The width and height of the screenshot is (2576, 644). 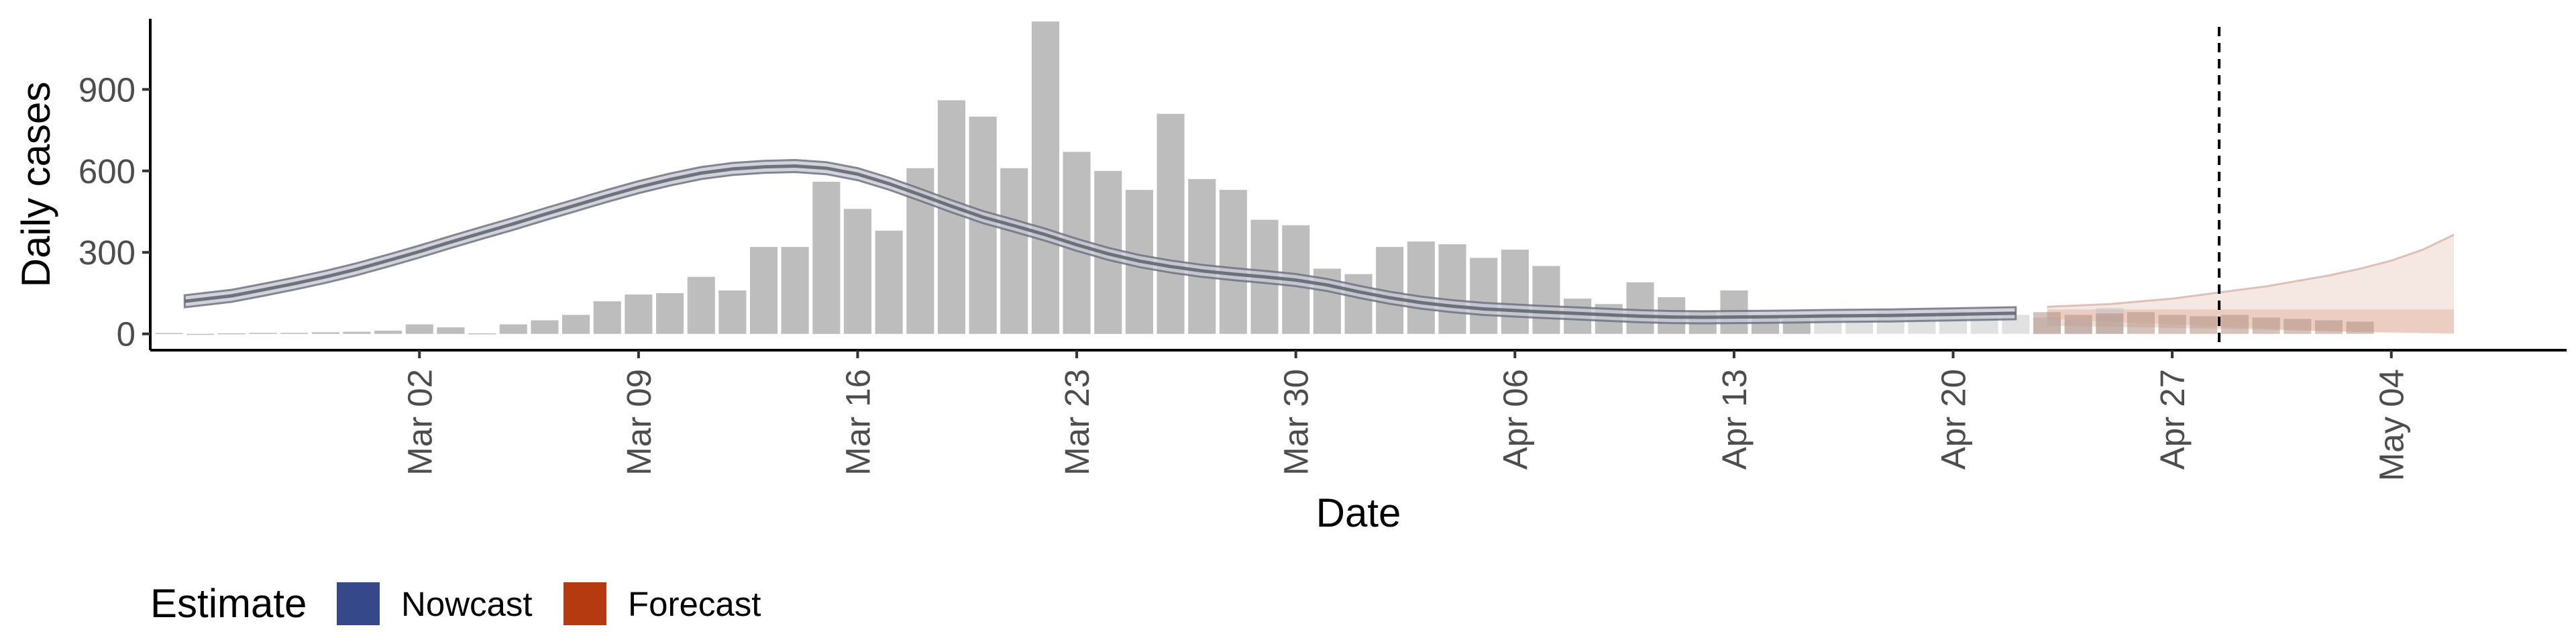 What do you see at coordinates (585, 603) in the screenshot?
I see `legend-swatch-forecast` at bounding box center [585, 603].